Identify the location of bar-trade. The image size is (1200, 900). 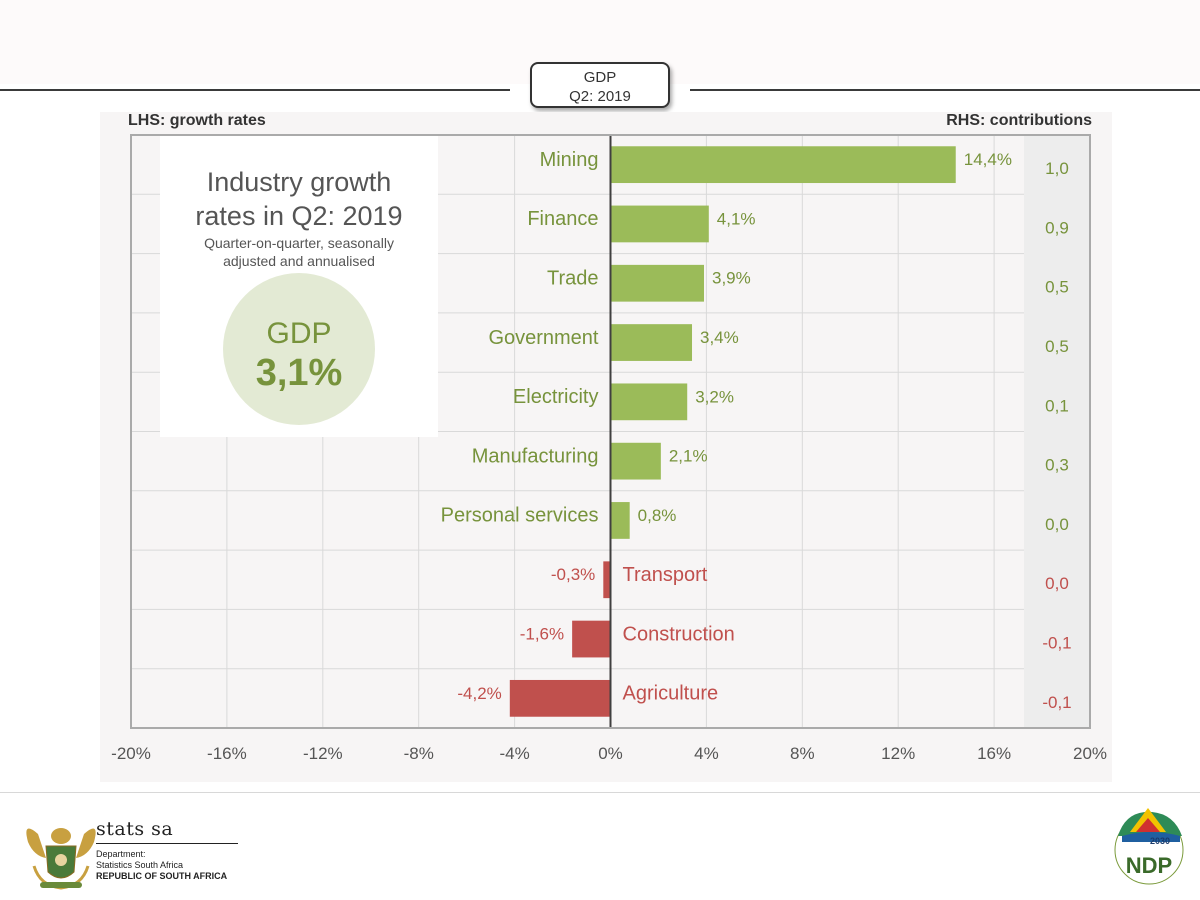
(657, 283).